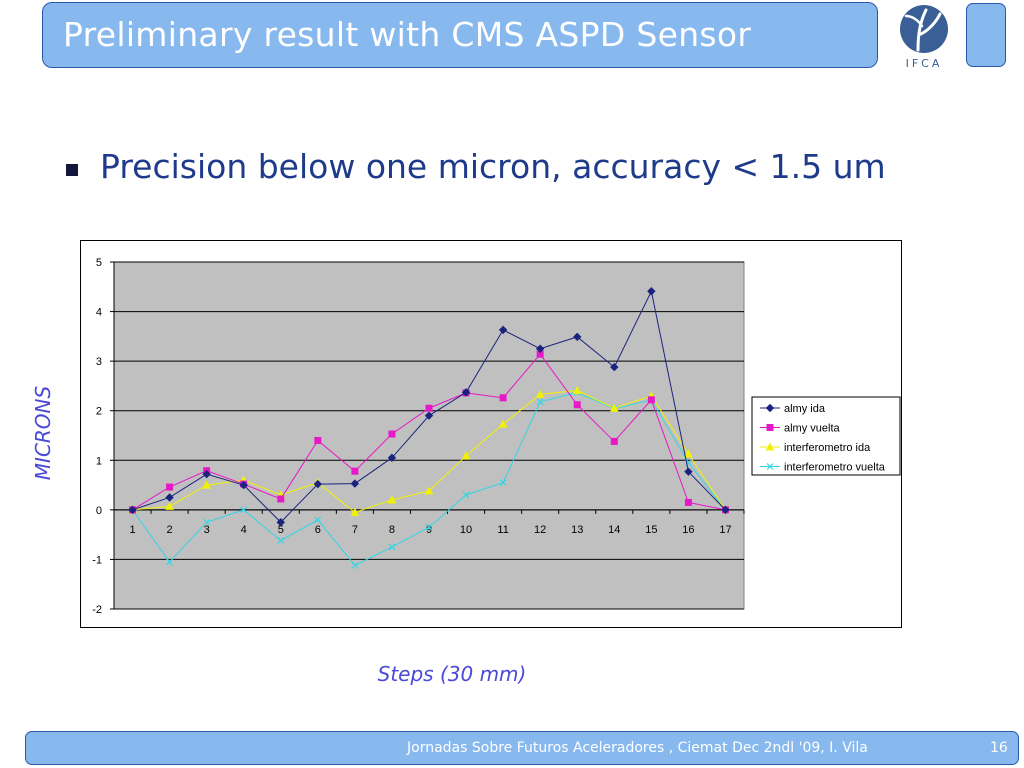 This screenshot has height=768, width=1024. I want to click on x-tick-label-10: 11, so click(502, 530).